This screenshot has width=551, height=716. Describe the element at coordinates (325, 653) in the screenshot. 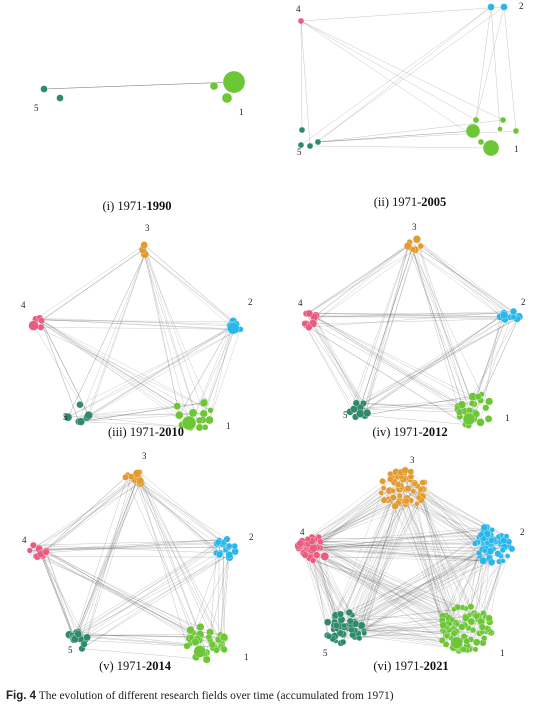

I see `cluster-label-5: 5` at that location.